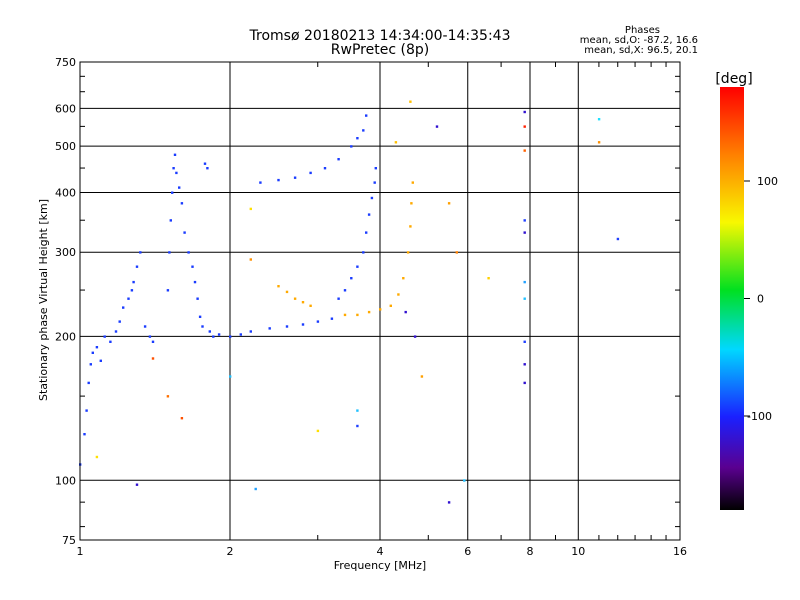 This screenshot has height=600, width=800. I want to click on colorbar-tick-label: 100, so click(767, 181).